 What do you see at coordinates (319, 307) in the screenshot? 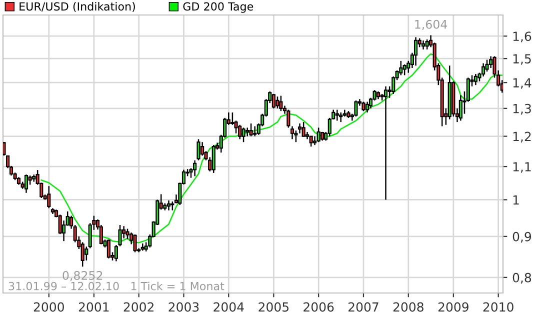
I see `x-tick-label: 2006` at bounding box center [319, 307].